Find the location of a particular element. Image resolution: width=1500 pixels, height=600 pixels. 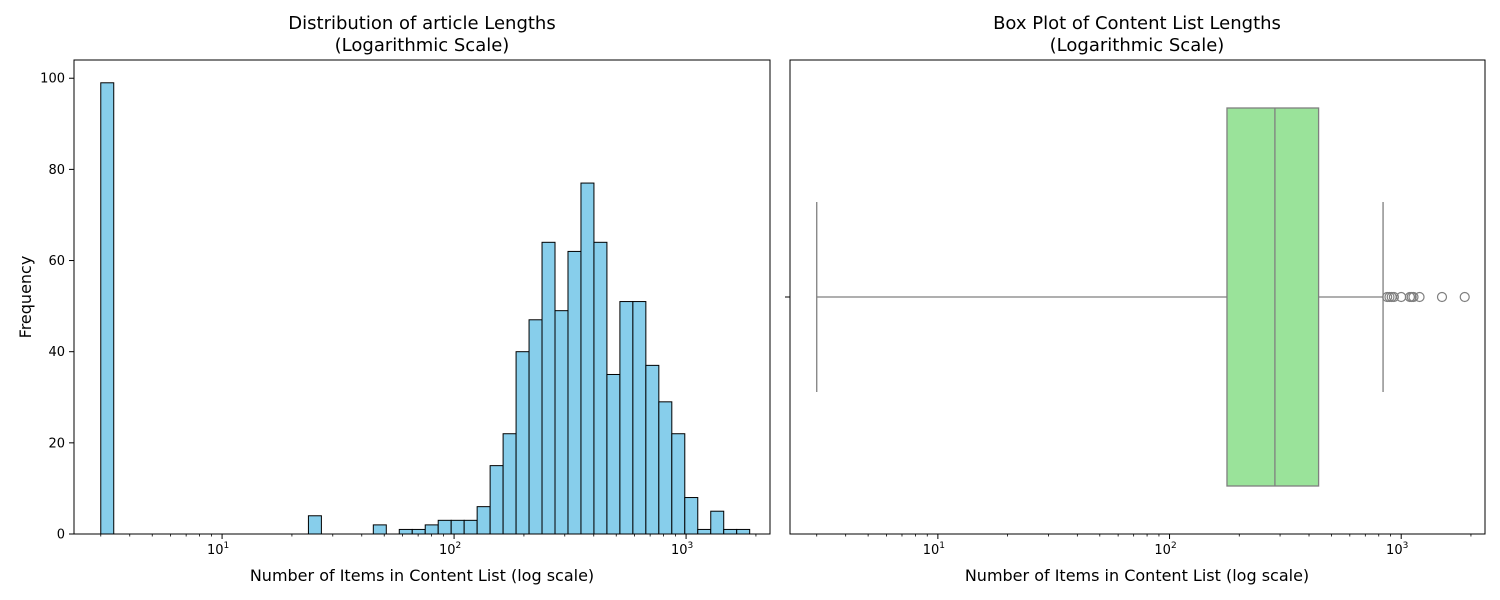

histogram-title-line-2: (Logarithmic Scale) is located at coordinates (422, 45).